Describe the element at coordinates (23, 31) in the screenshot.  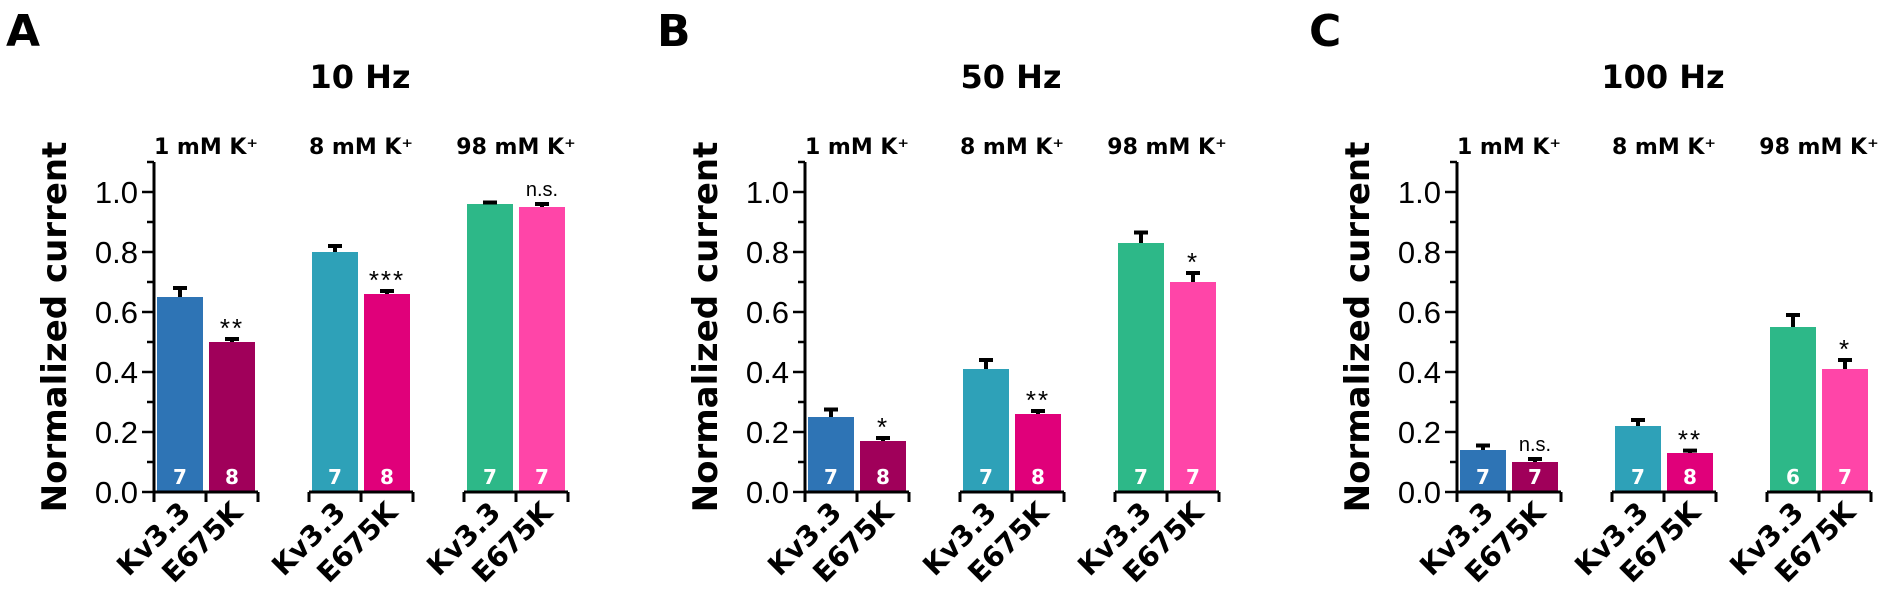
I see `panel-label: A` at that location.